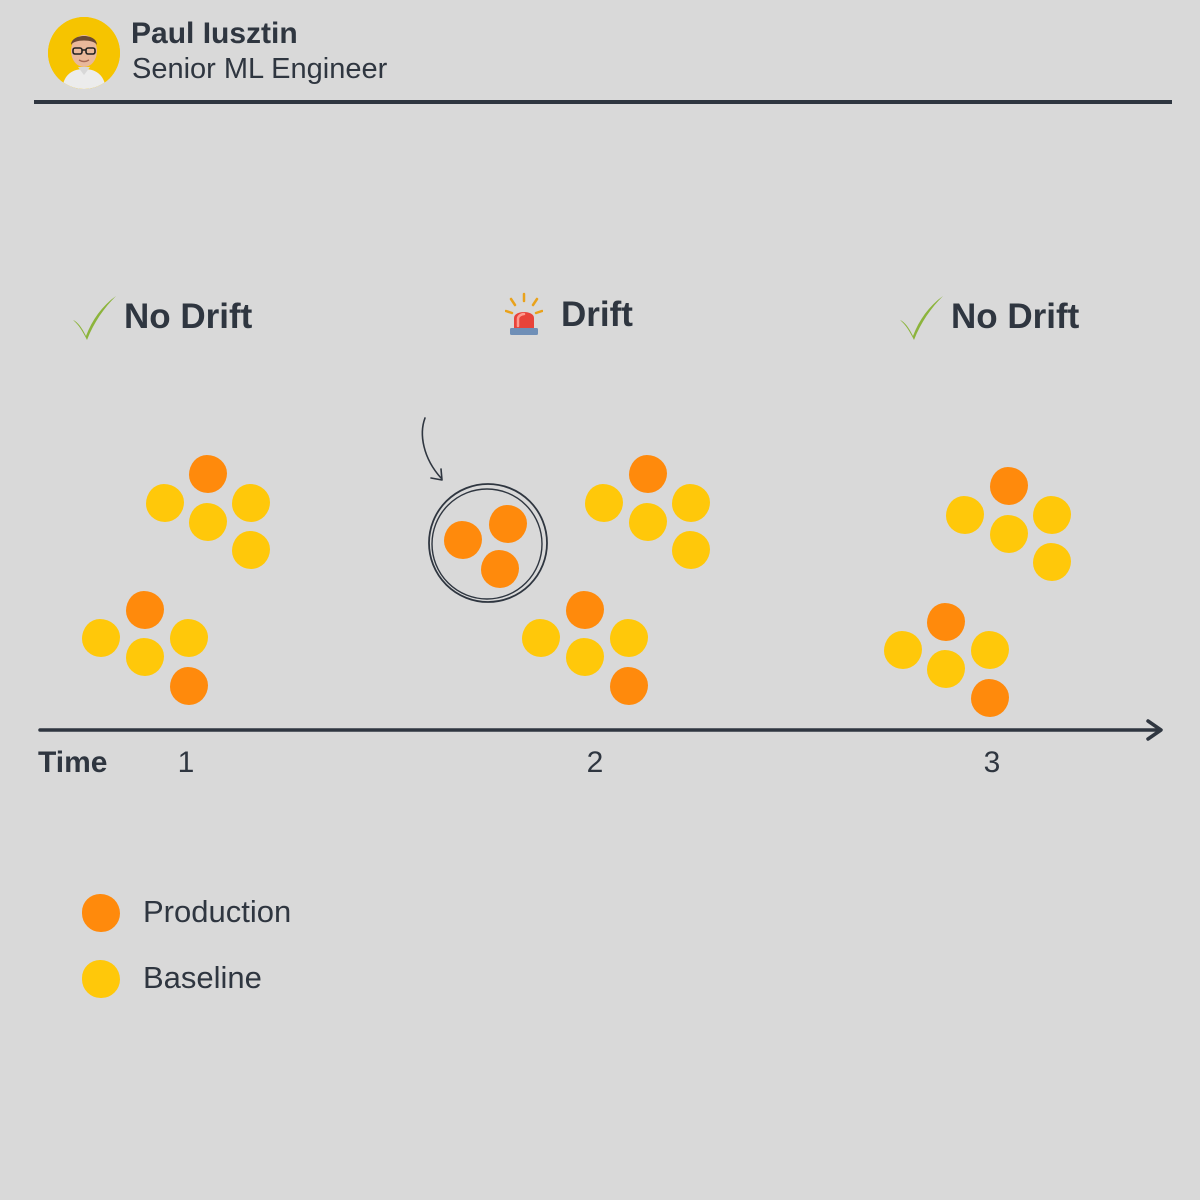 This screenshot has height=1200, width=1200. What do you see at coordinates (600, 730) in the screenshot?
I see `time-axis` at bounding box center [600, 730].